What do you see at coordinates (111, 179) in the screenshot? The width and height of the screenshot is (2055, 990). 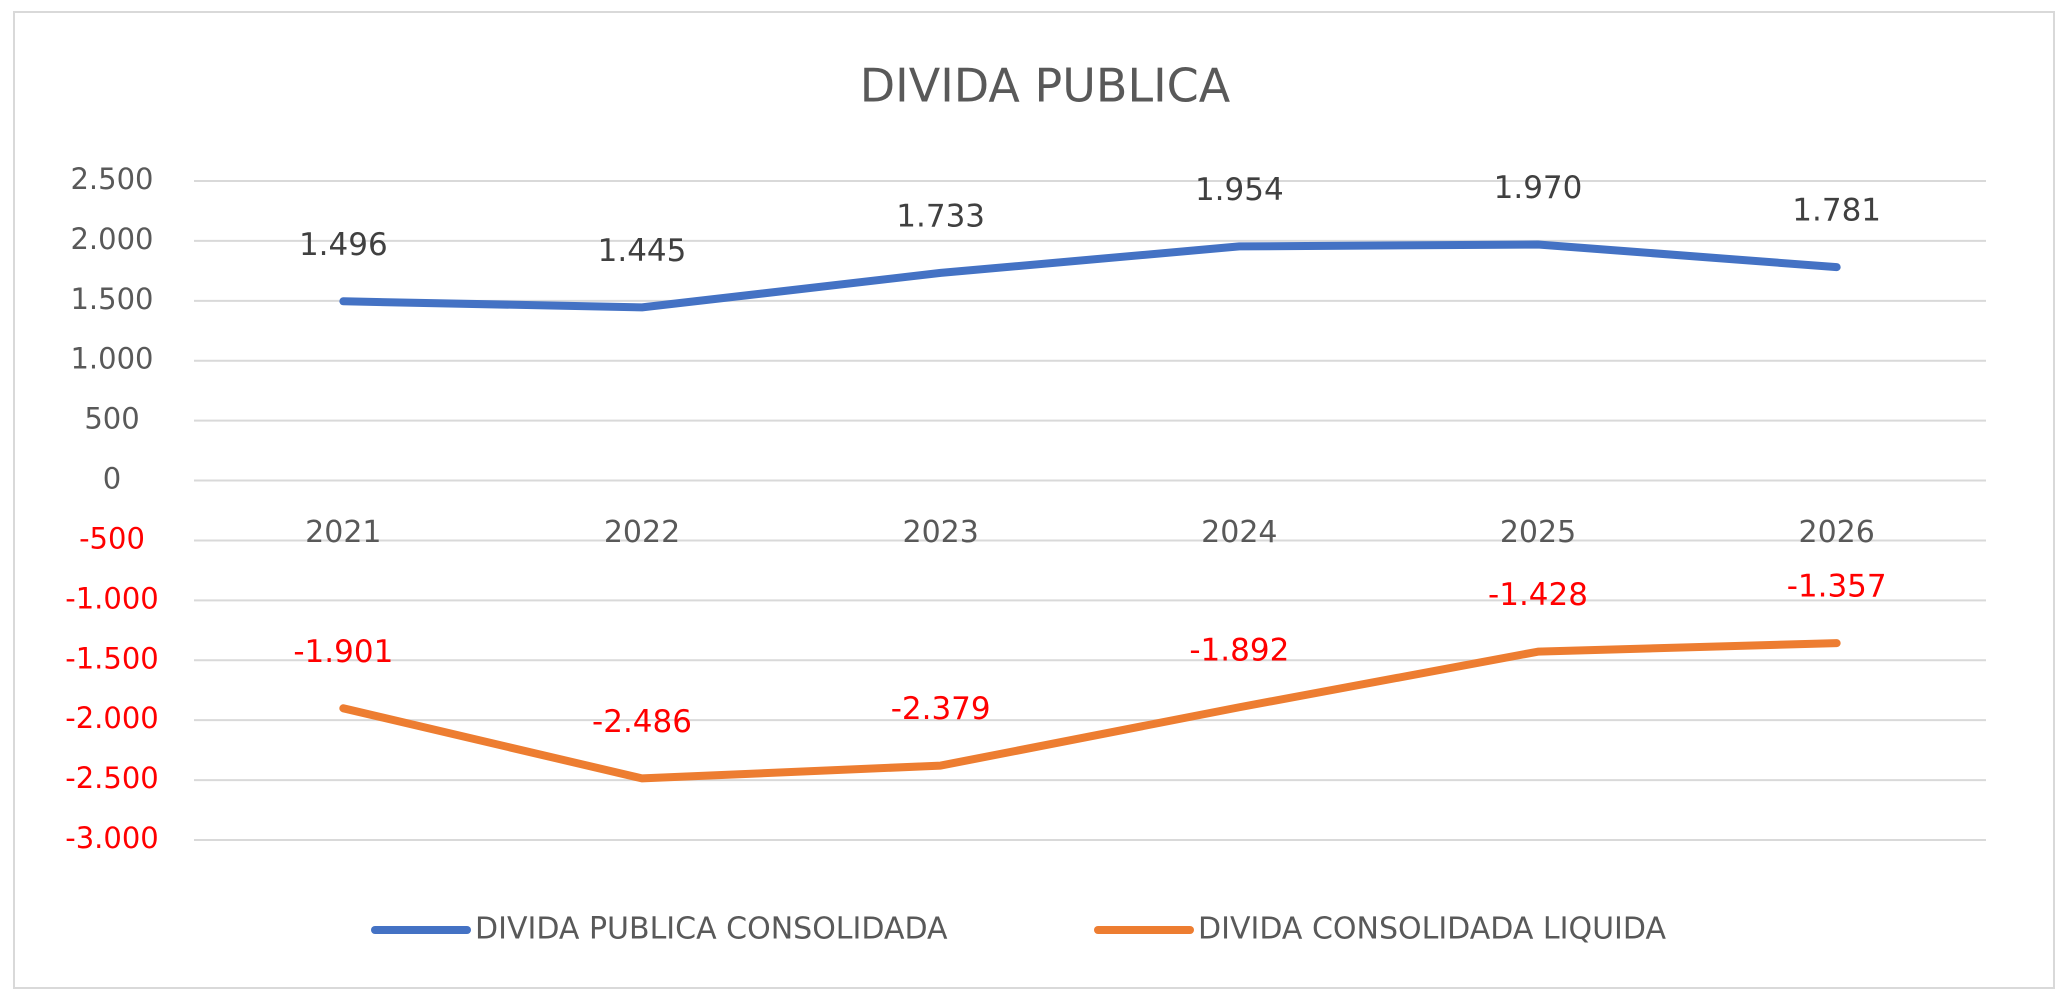 I see `y-tick-label: 2.500` at bounding box center [111, 179].